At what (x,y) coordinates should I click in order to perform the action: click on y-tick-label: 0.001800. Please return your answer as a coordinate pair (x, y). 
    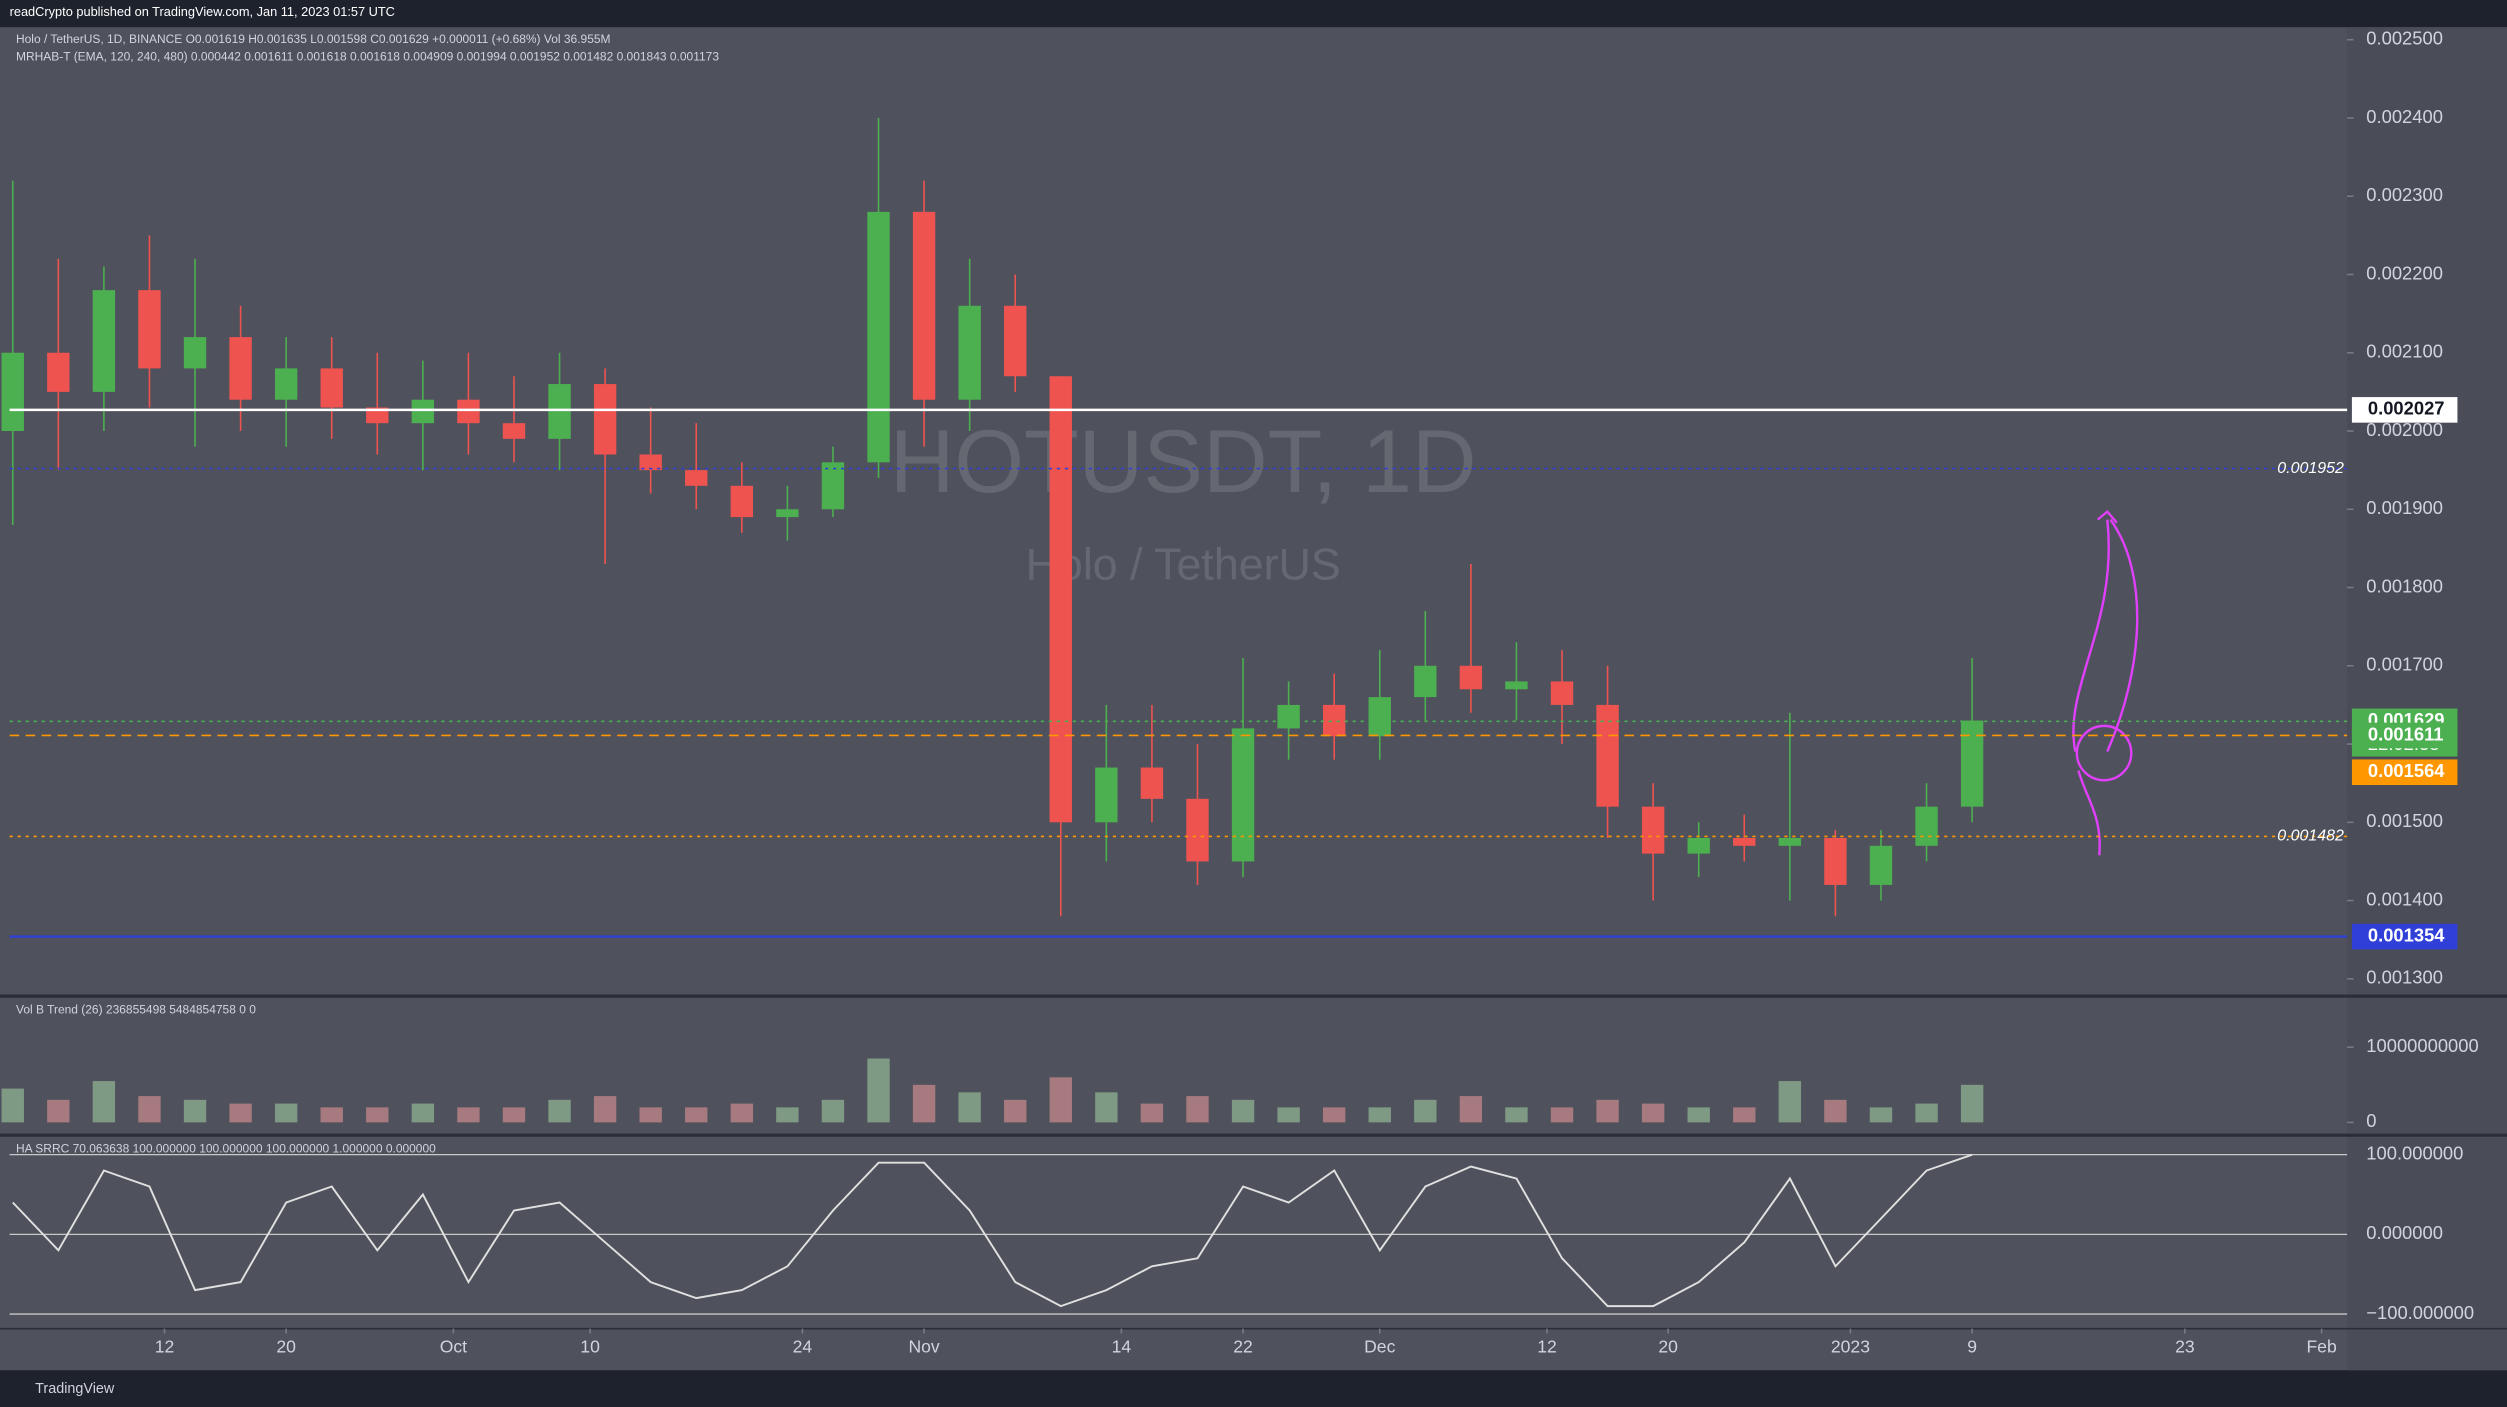
    Looking at the image, I should click on (2404, 585).